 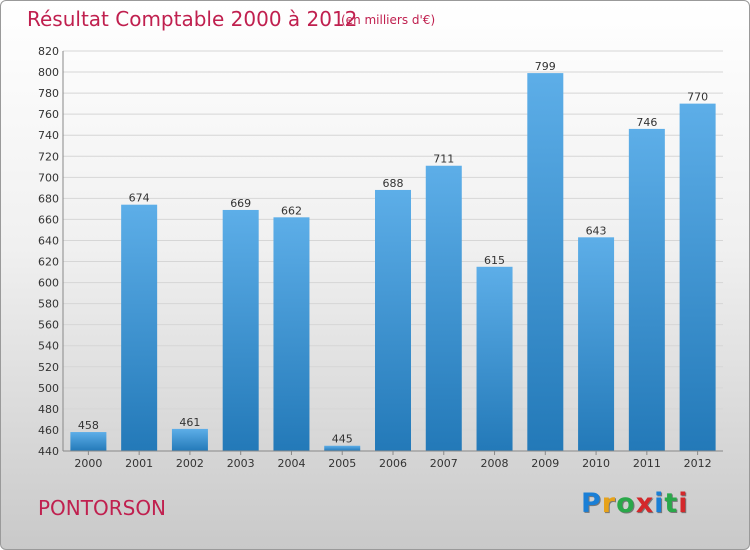 What do you see at coordinates (48, 177) in the screenshot?
I see `y-tick-label: 700` at bounding box center [48, 177].